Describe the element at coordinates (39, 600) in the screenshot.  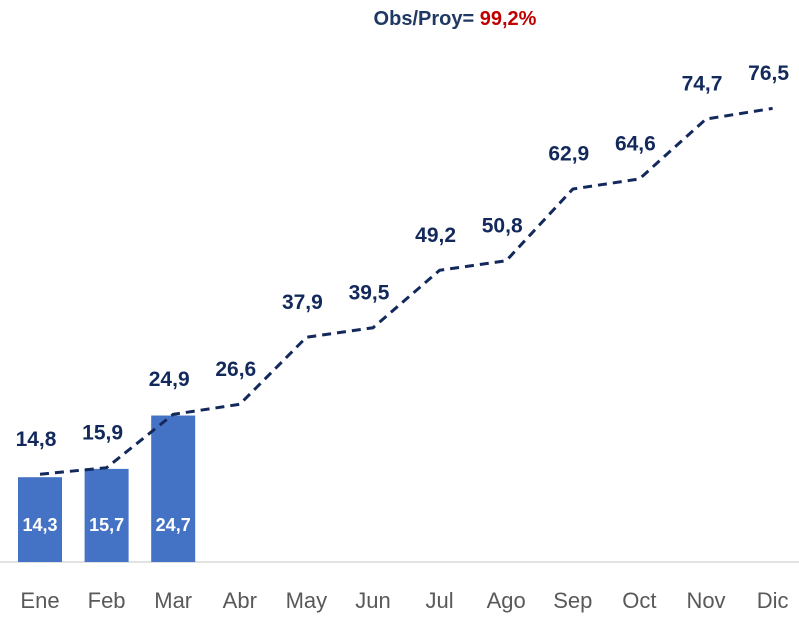
I see `x-tick-label: Ene` at that location.